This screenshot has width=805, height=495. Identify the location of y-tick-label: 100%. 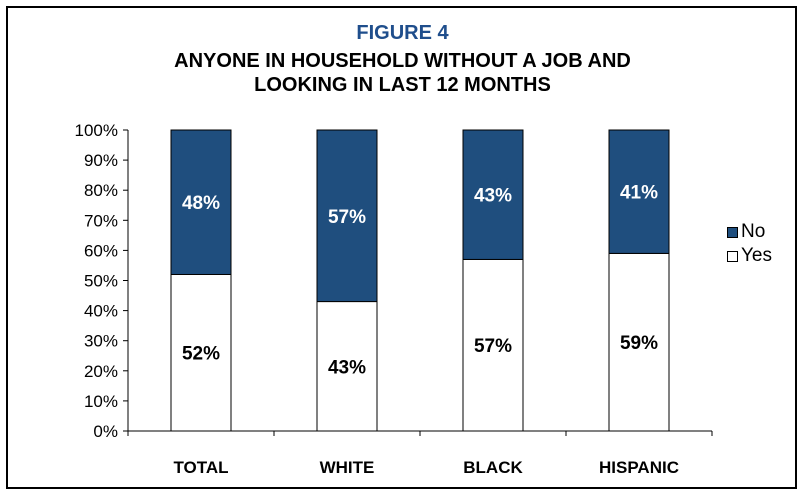
(96, 130).